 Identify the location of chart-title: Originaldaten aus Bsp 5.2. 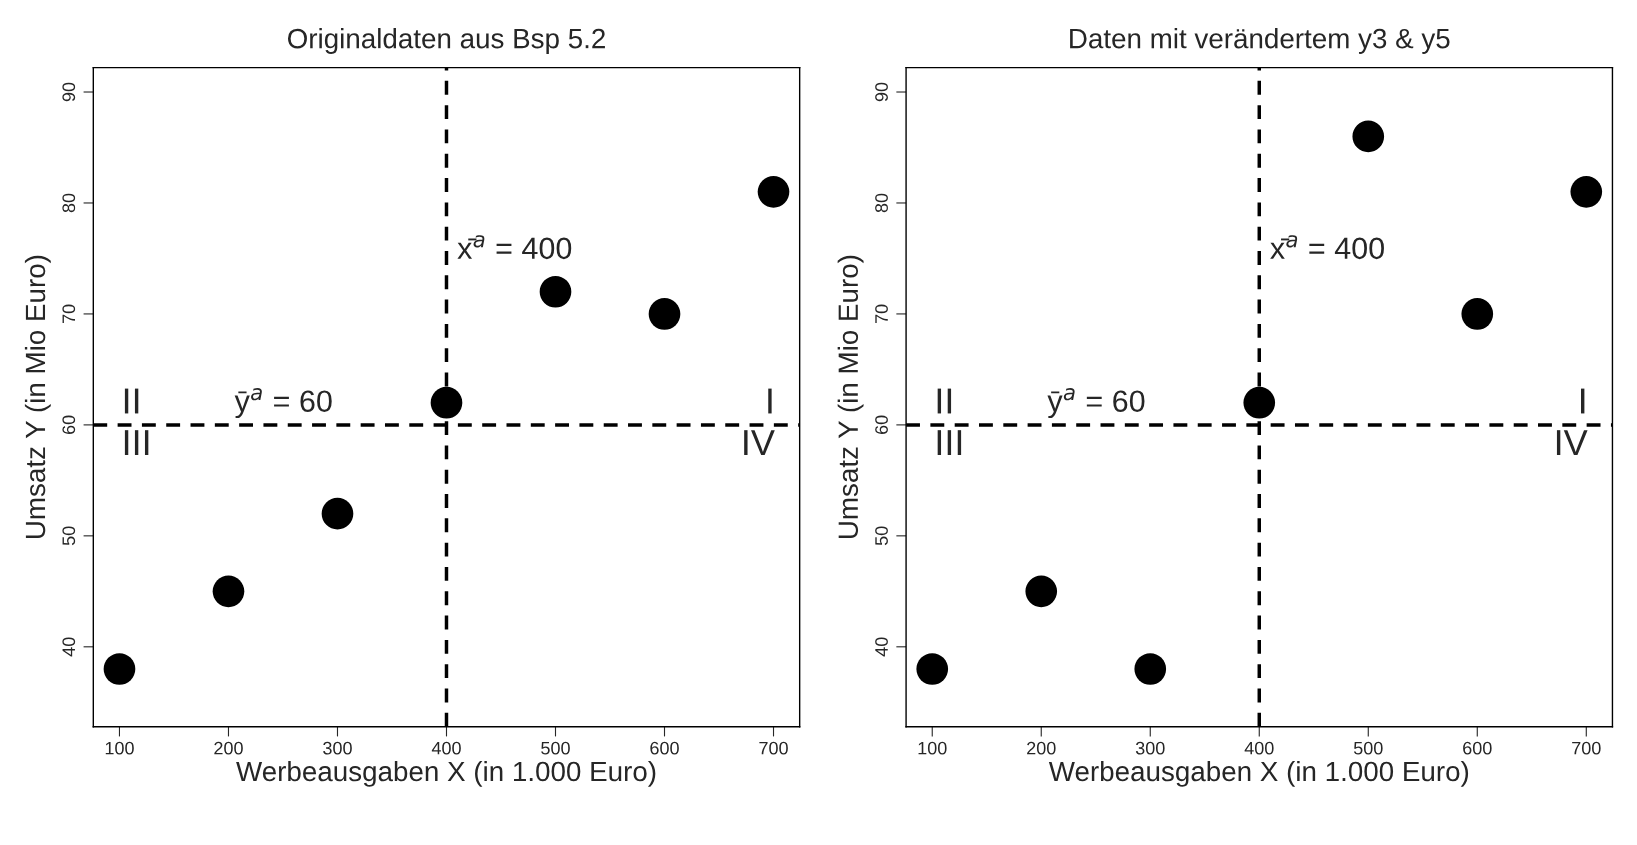
(446, 41).